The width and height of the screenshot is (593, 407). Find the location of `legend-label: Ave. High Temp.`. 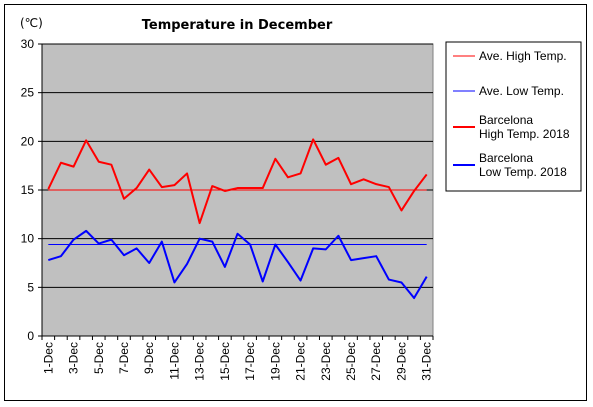

legend-label: Ave. High Temp. is located at coordinates (523, 56).